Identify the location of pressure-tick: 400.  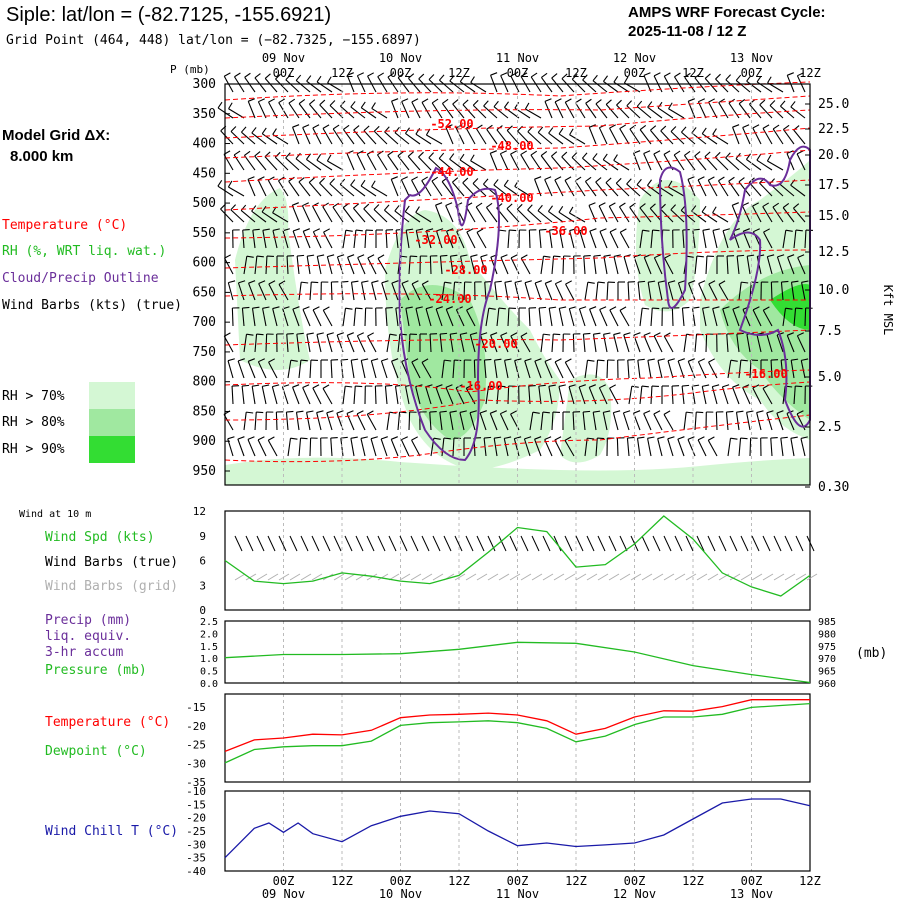
(204, 144).